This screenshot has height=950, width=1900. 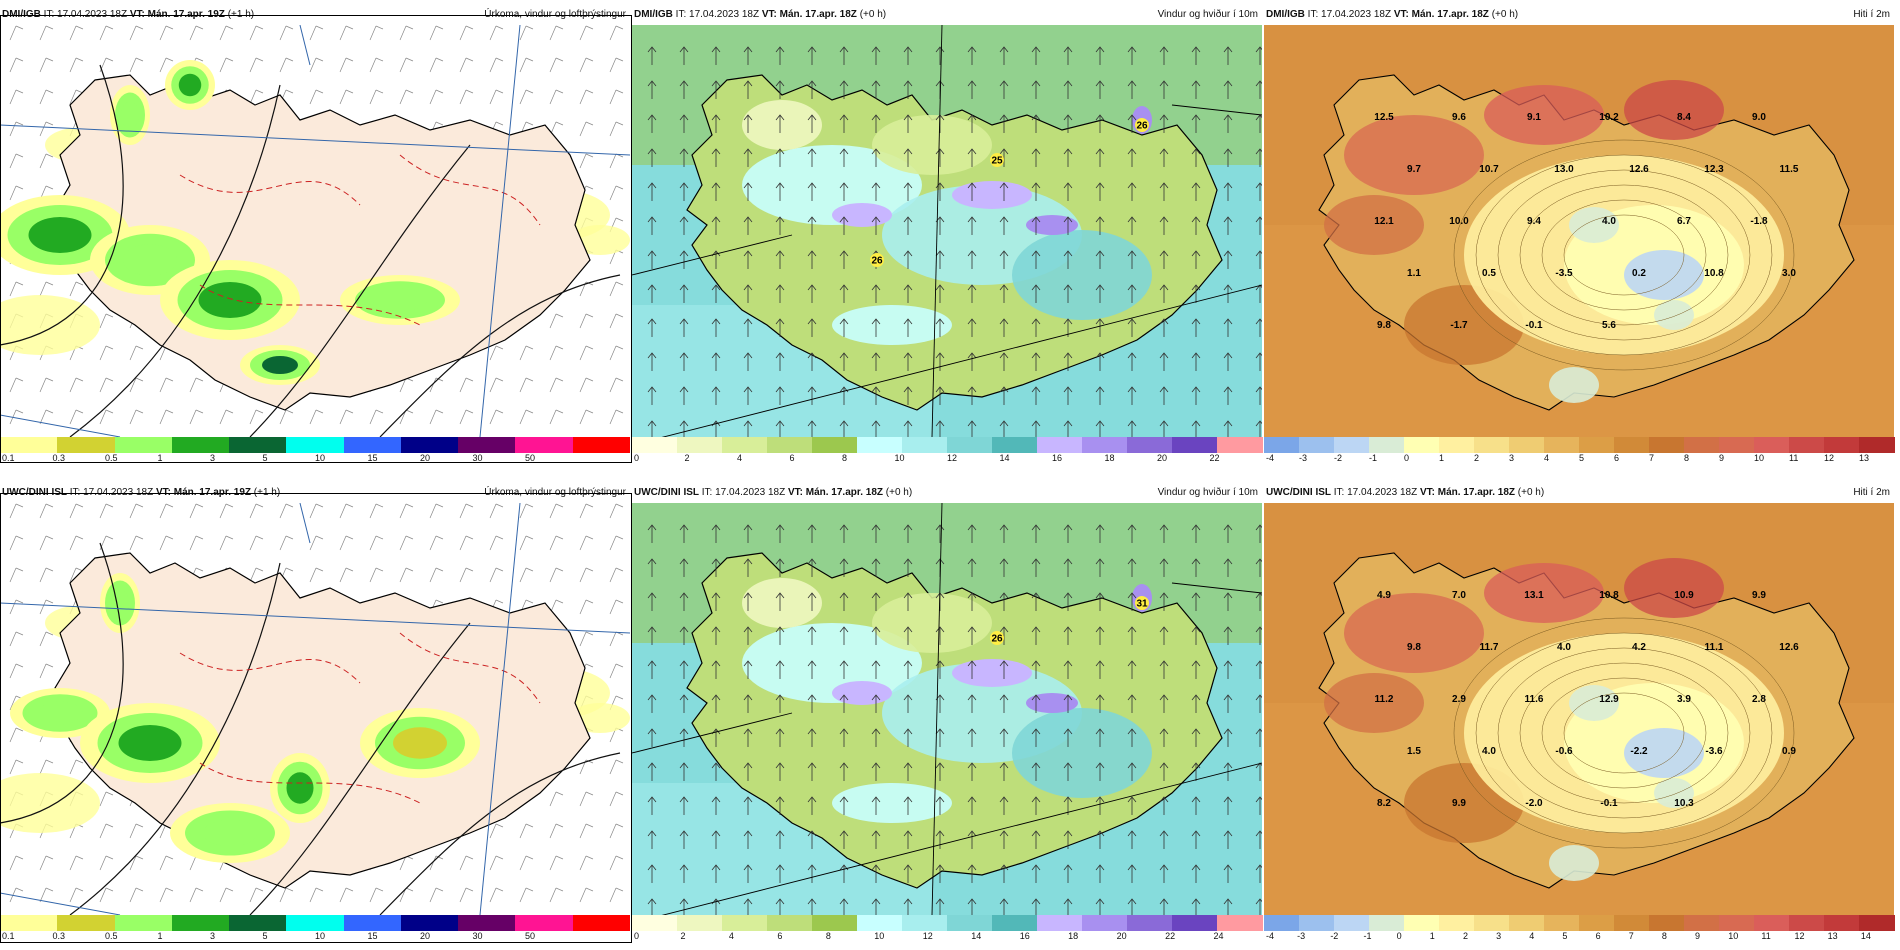 What do you see at coordinates (1684, 803) in the screenshot?
I see `temperature-label: 10.3` at bounding box center [1684, 803].